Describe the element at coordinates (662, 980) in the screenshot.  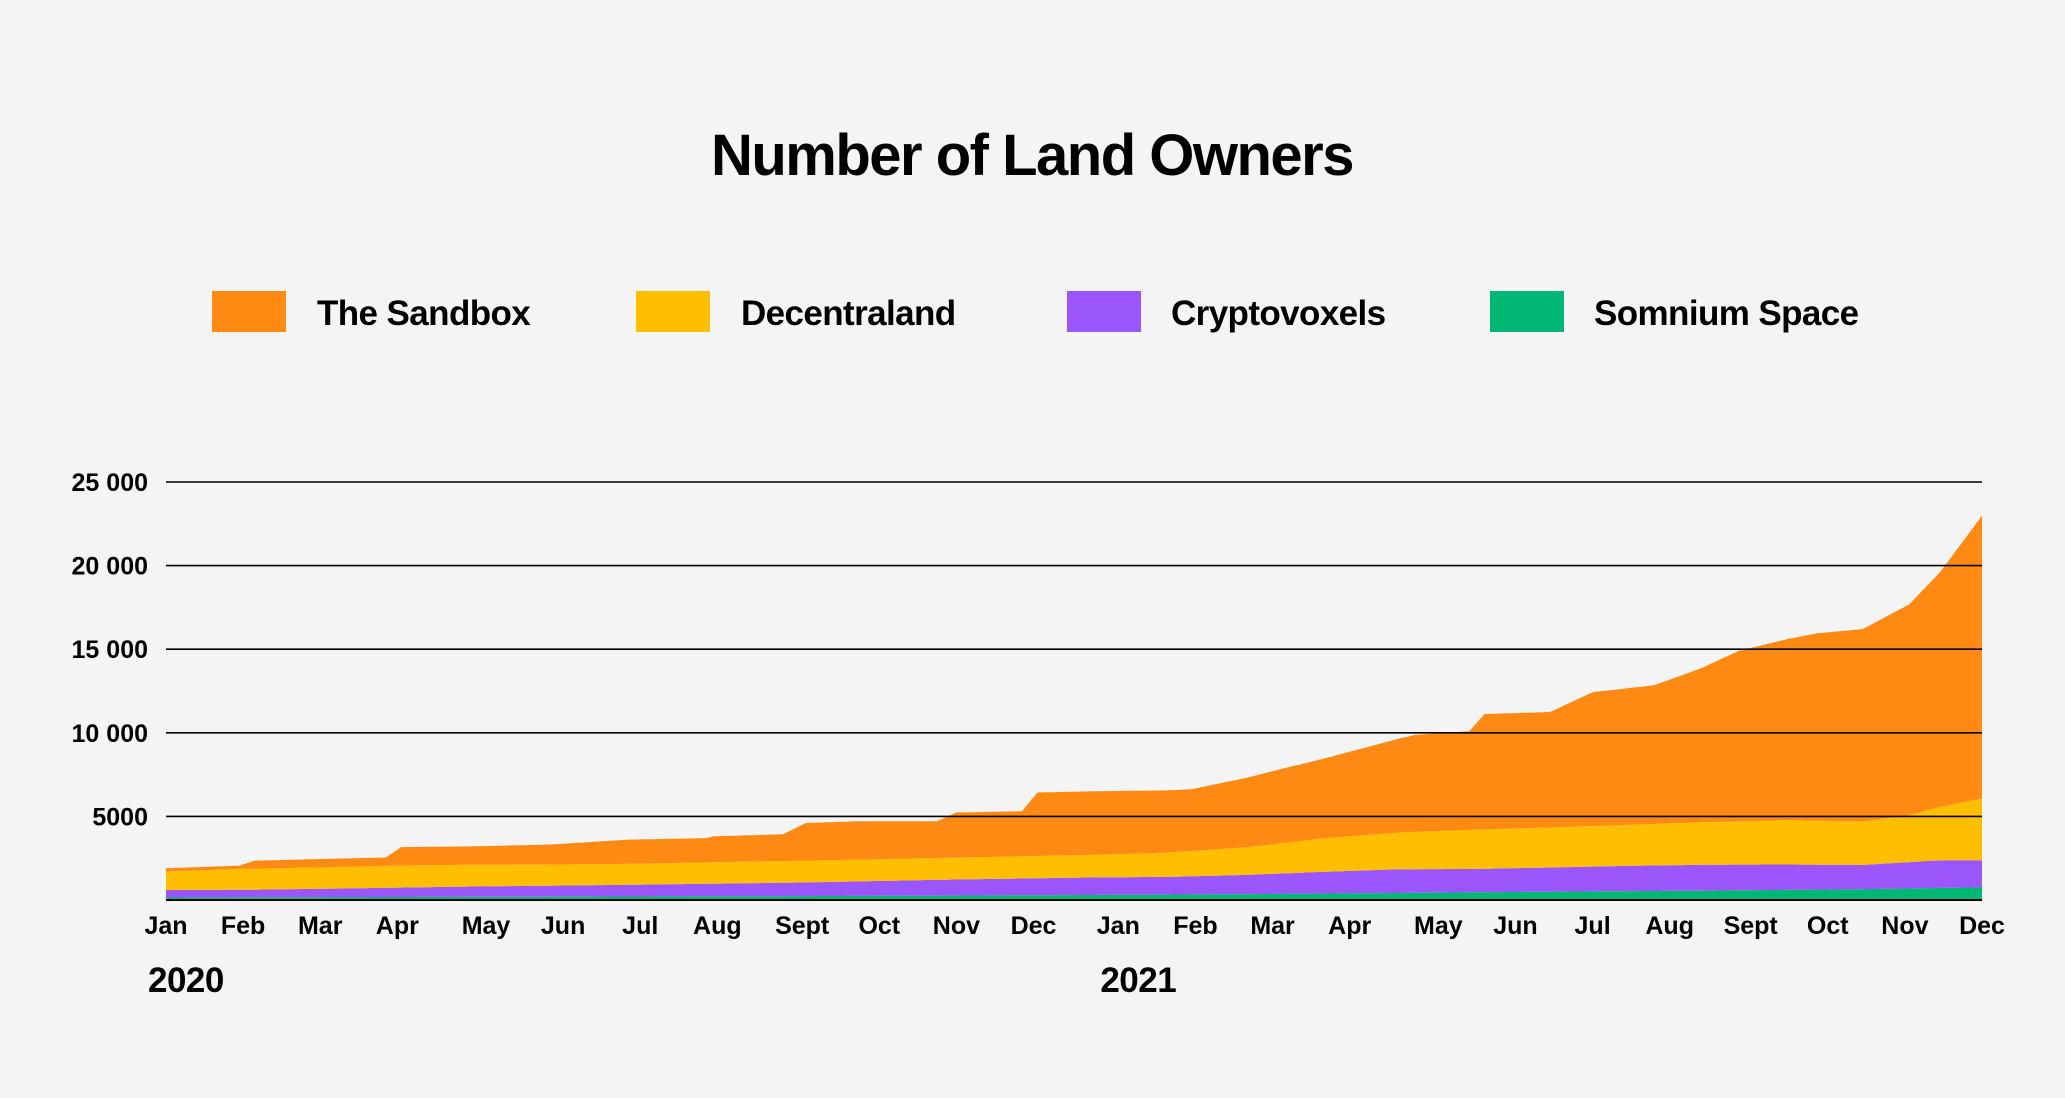
I see `year-labels: 2020 2021` at that location.